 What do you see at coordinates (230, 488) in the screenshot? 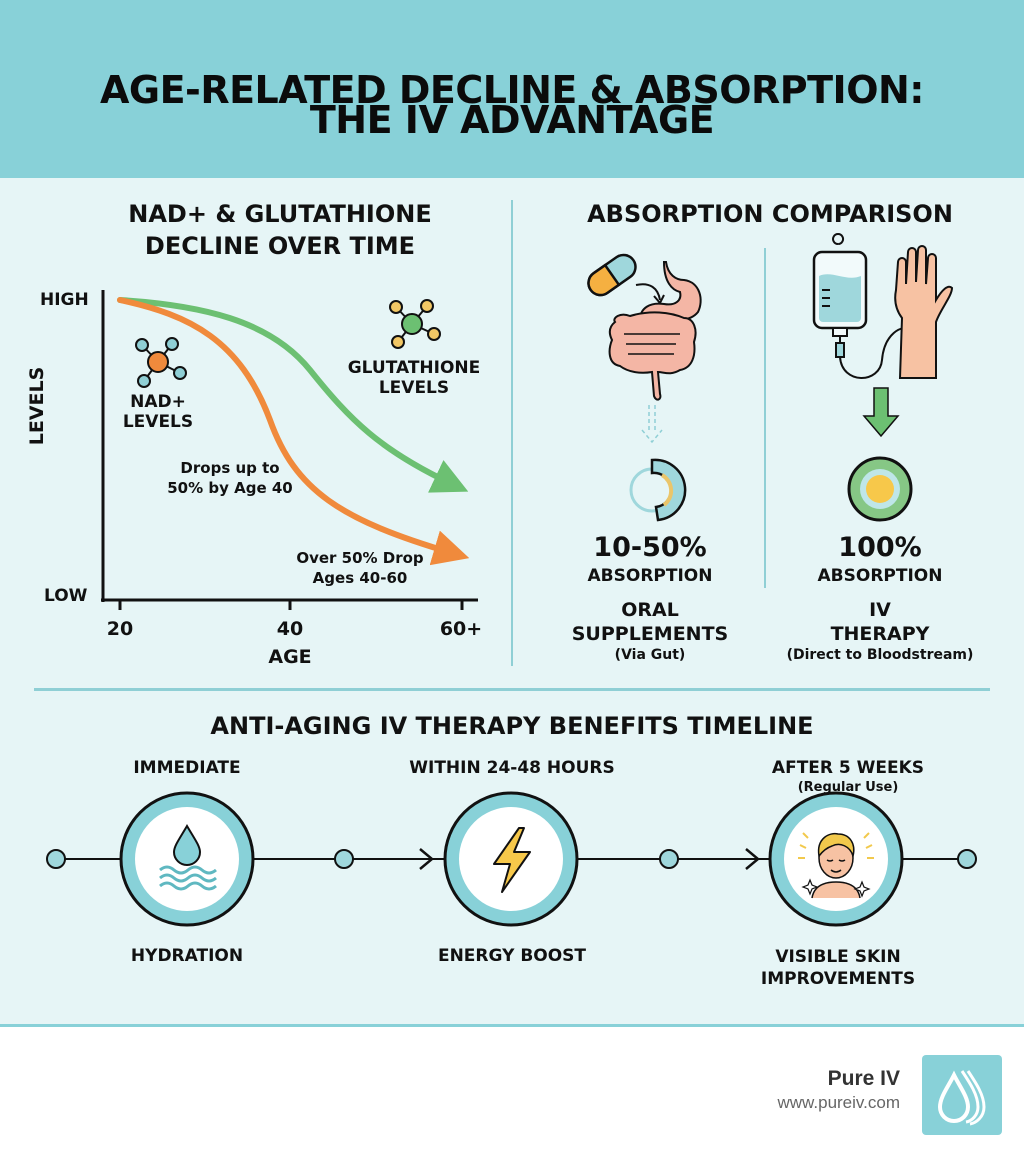
I see `annotation1-line2: 50% by Age 40` at bounding box center [230, 488].